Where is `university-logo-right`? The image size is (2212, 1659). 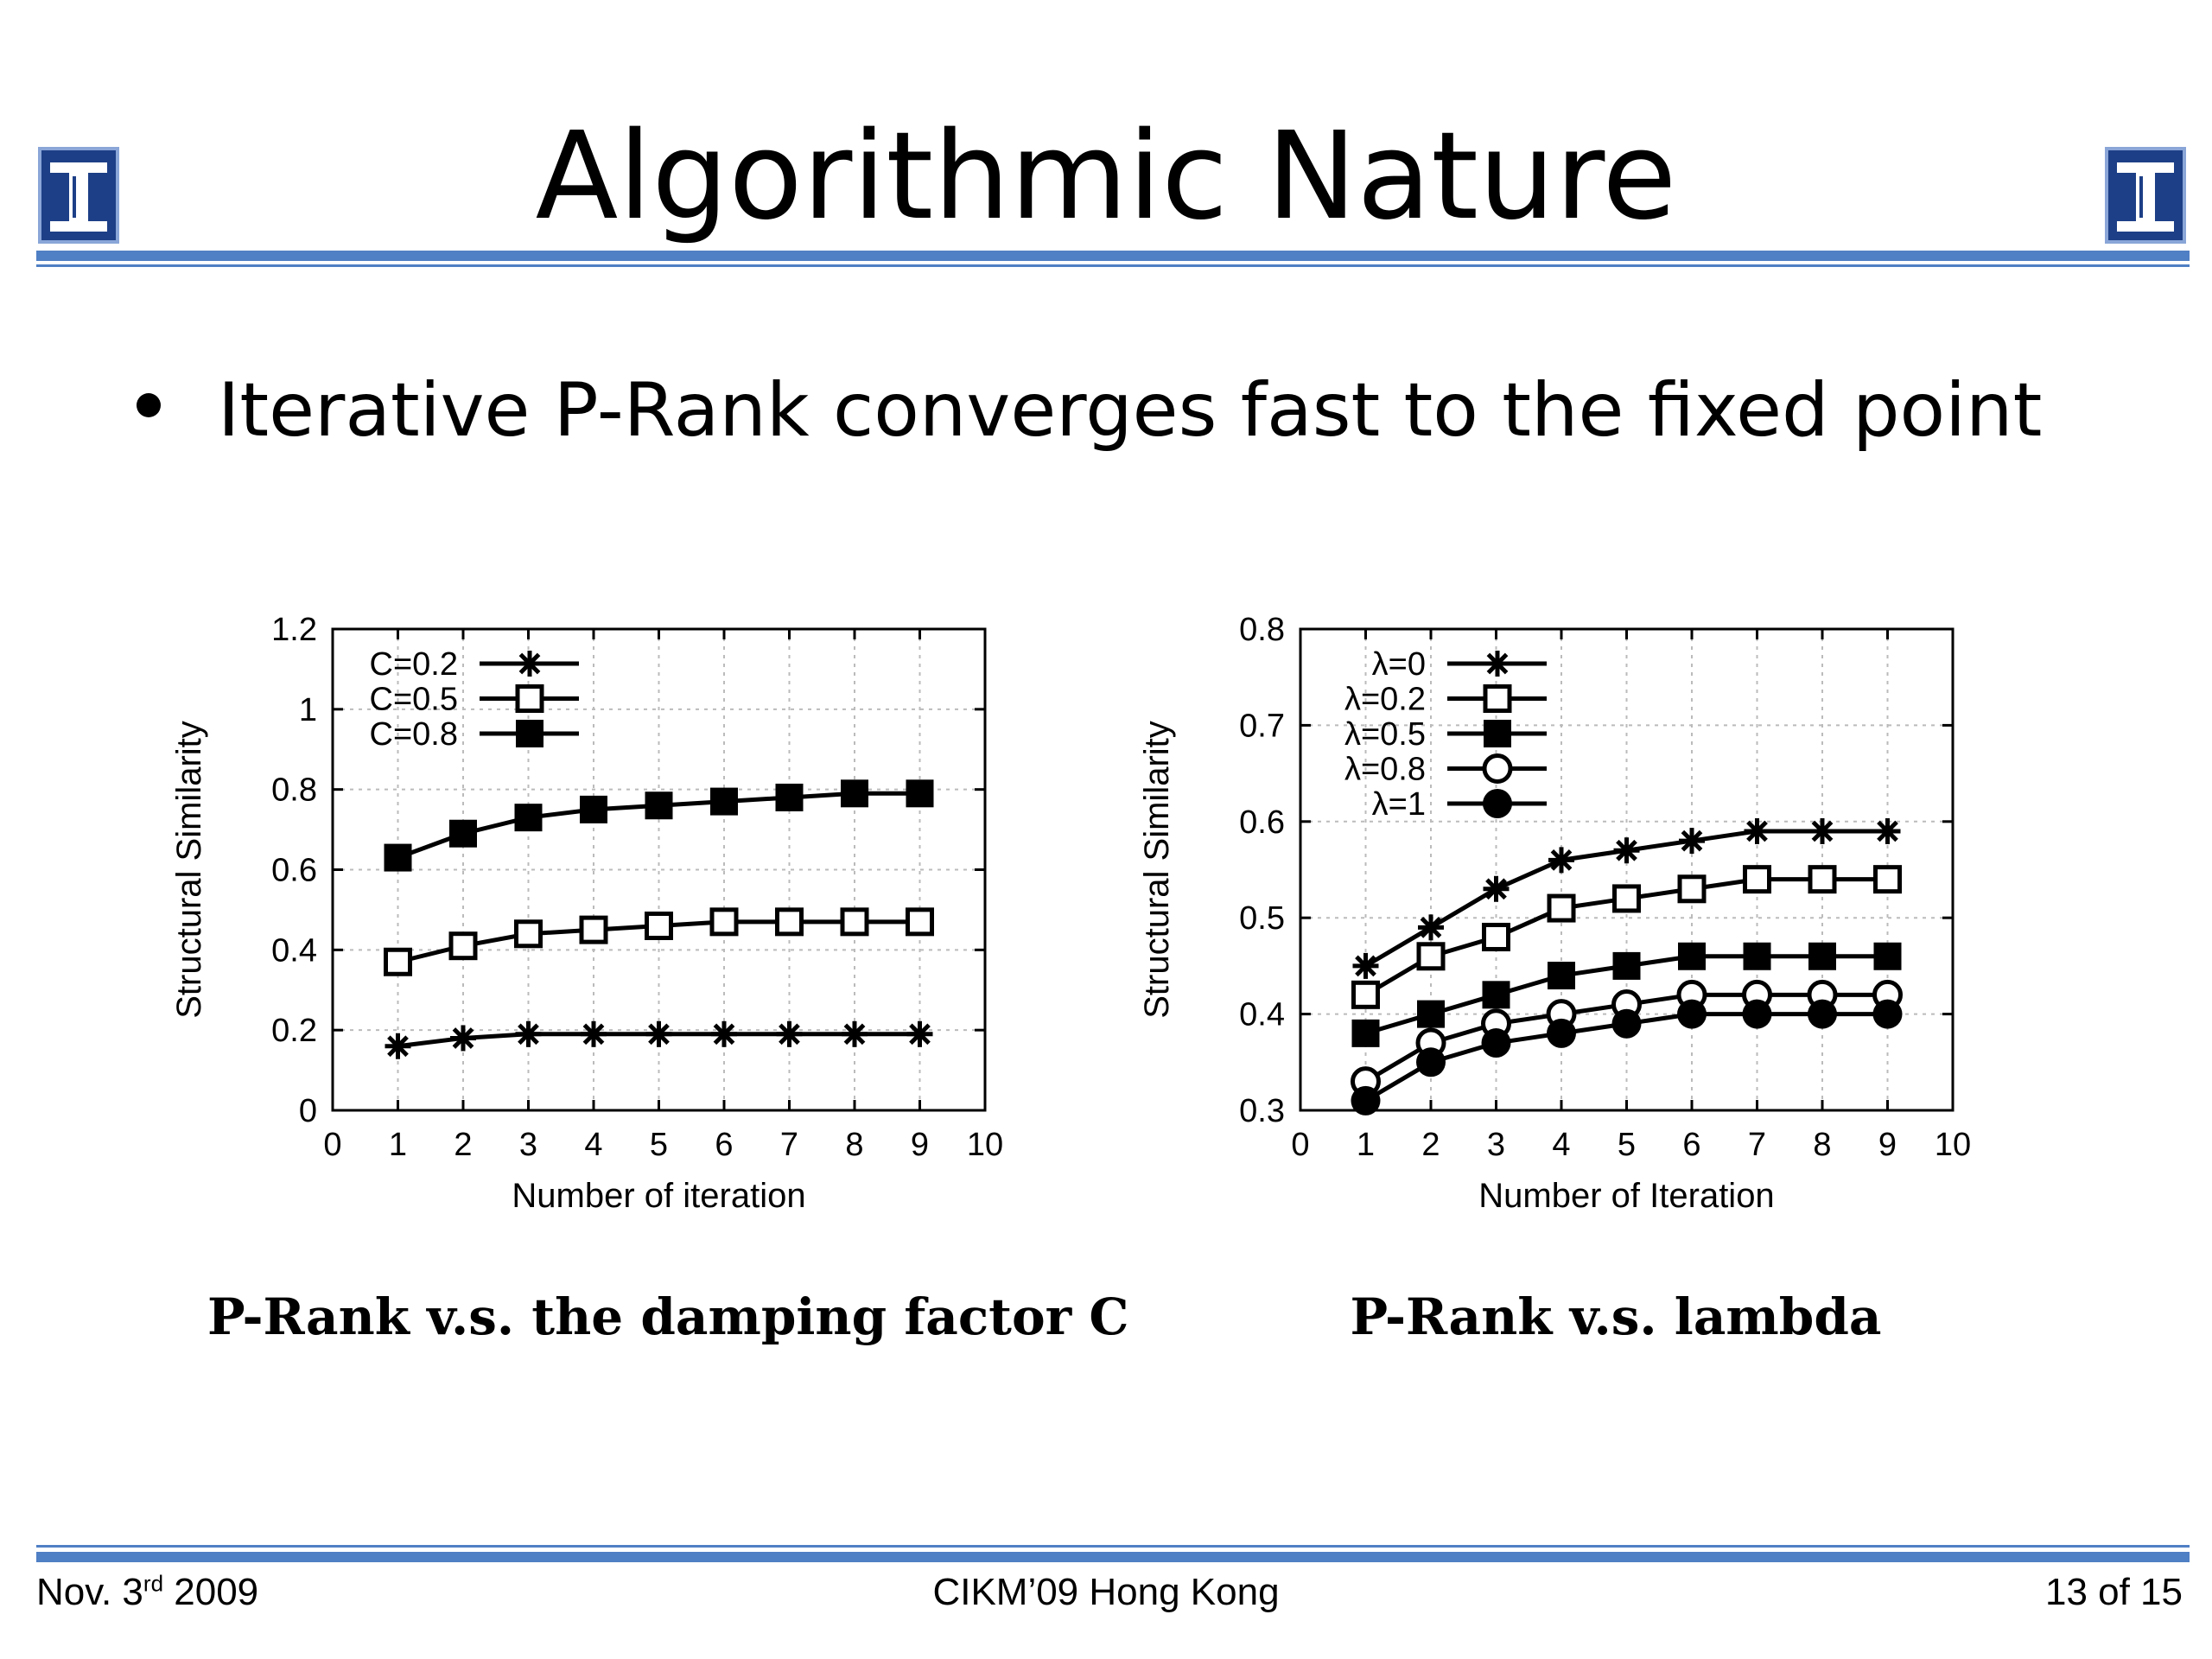 university-logo-right is located at coordinates (2145, 195).